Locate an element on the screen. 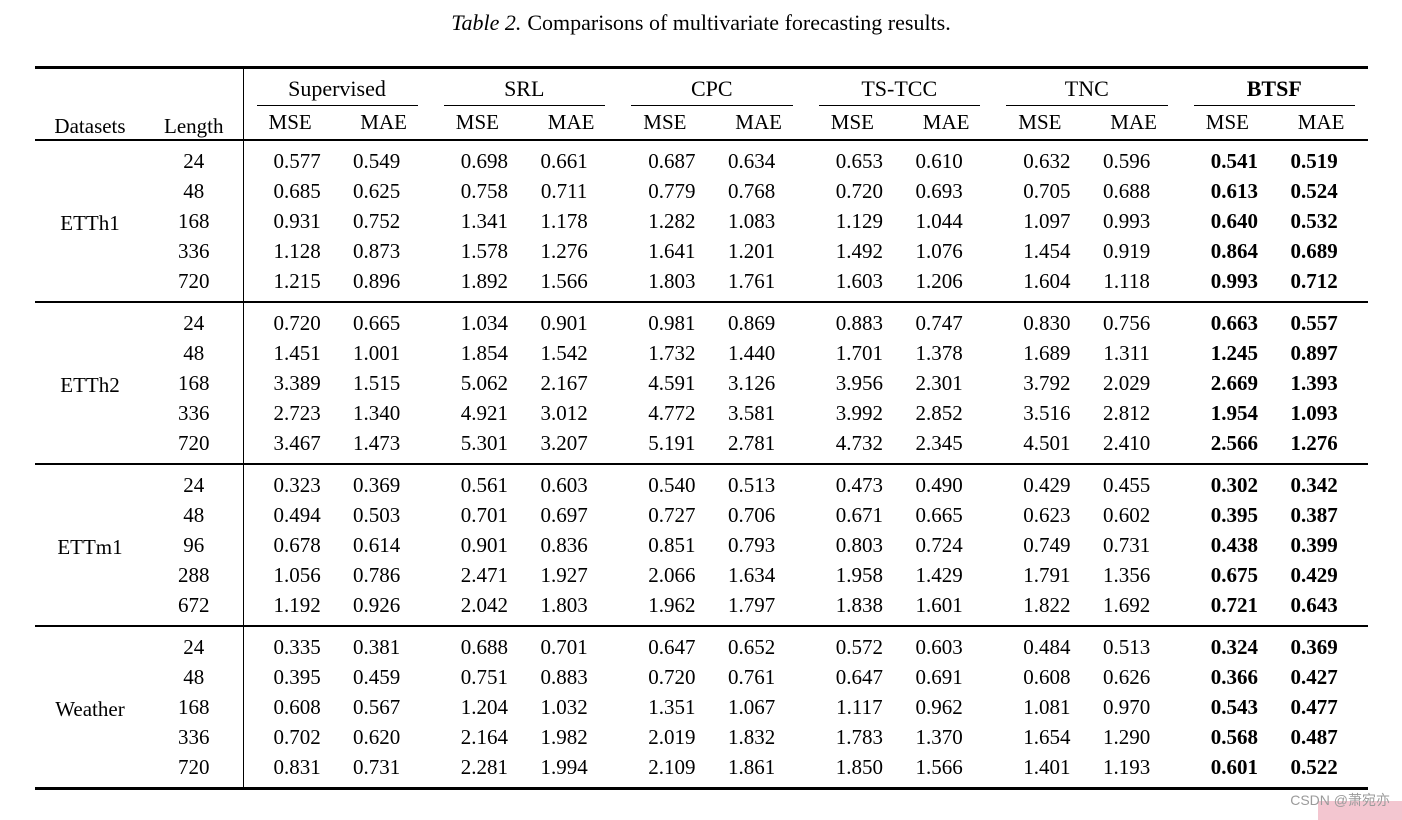 The width and height of the screenshot is (1402, 820). value-cell: 1.850 is located at coordinates (859, 766).